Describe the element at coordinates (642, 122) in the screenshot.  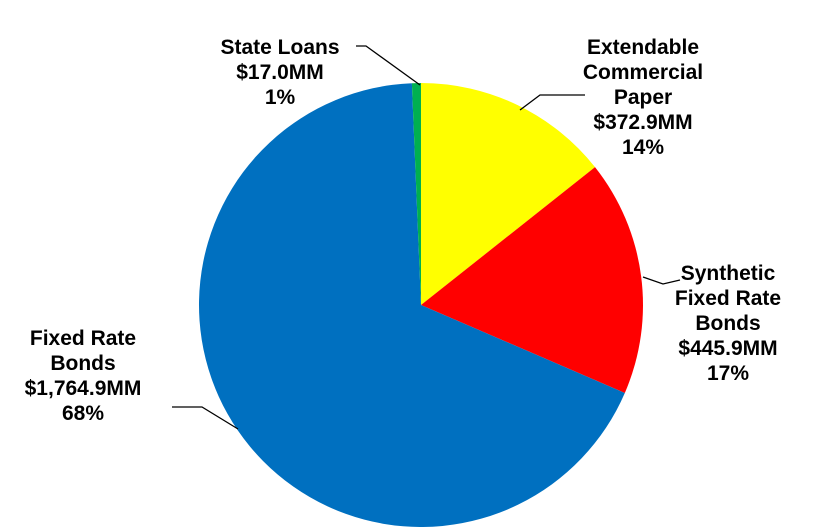
I see `slice-label-line: $372.9MM` at that location.